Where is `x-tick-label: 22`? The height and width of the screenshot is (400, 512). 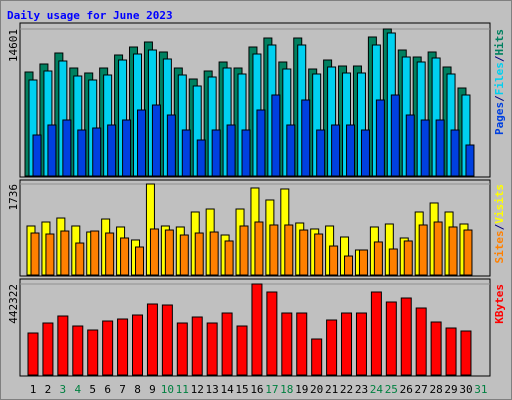 x-tick-label: 22 is located at coordinates (346, 389).